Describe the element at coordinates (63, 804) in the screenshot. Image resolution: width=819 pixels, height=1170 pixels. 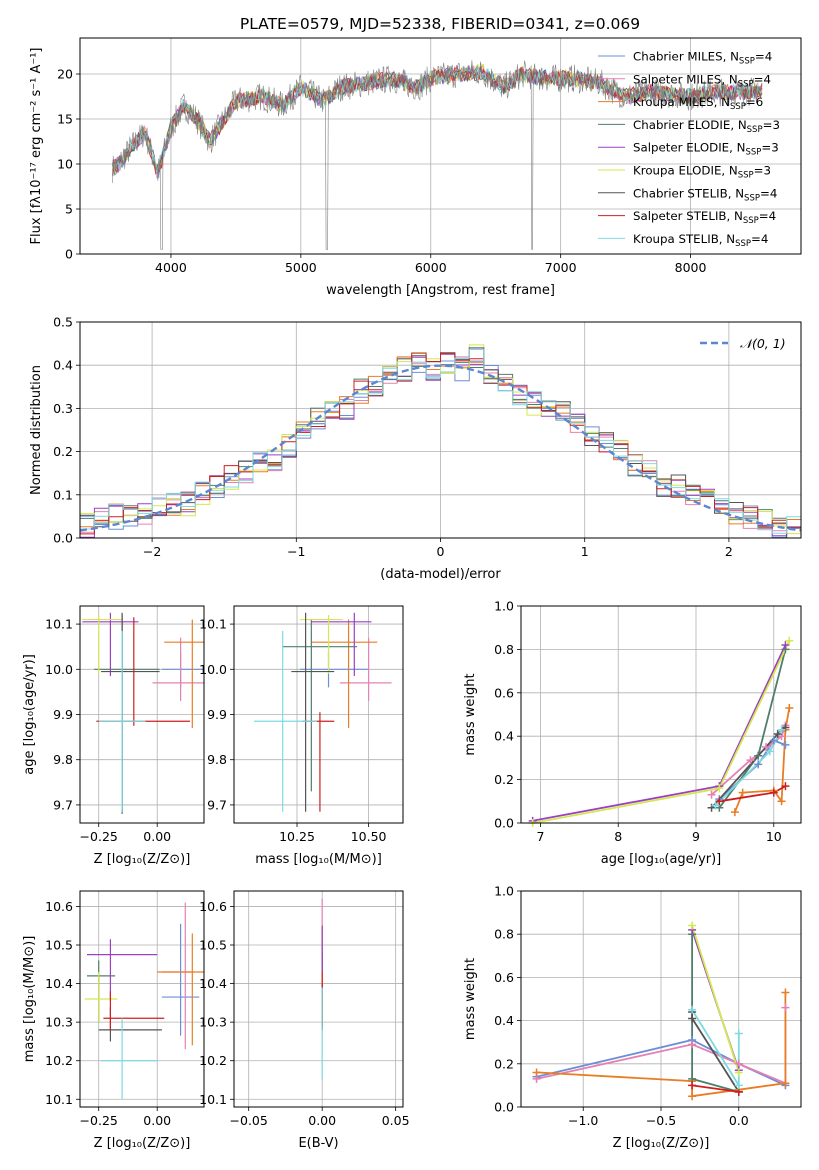
I see `tick-label-y: 9.7` at that location.